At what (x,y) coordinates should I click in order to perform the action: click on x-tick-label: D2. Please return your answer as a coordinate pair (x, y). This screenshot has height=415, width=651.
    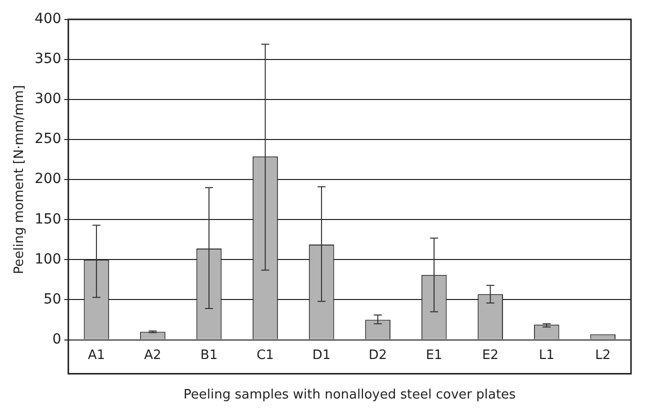
    Looking at the image, I should click on (377, 355).